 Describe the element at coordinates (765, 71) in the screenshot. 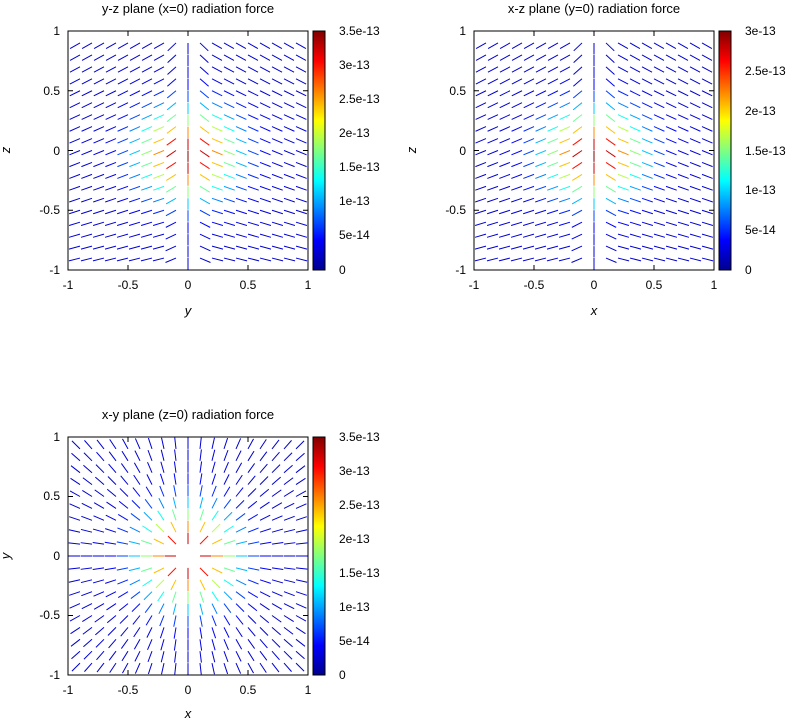

I see `colorbar-tick-label: 2.5e-13` at that location.